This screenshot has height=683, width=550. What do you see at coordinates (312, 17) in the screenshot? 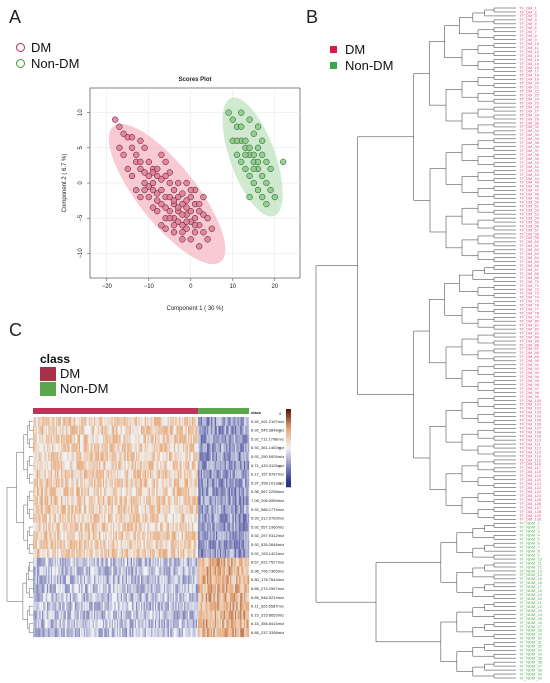
I see `panel-letter-b: B` at bounding box center [312, 17].